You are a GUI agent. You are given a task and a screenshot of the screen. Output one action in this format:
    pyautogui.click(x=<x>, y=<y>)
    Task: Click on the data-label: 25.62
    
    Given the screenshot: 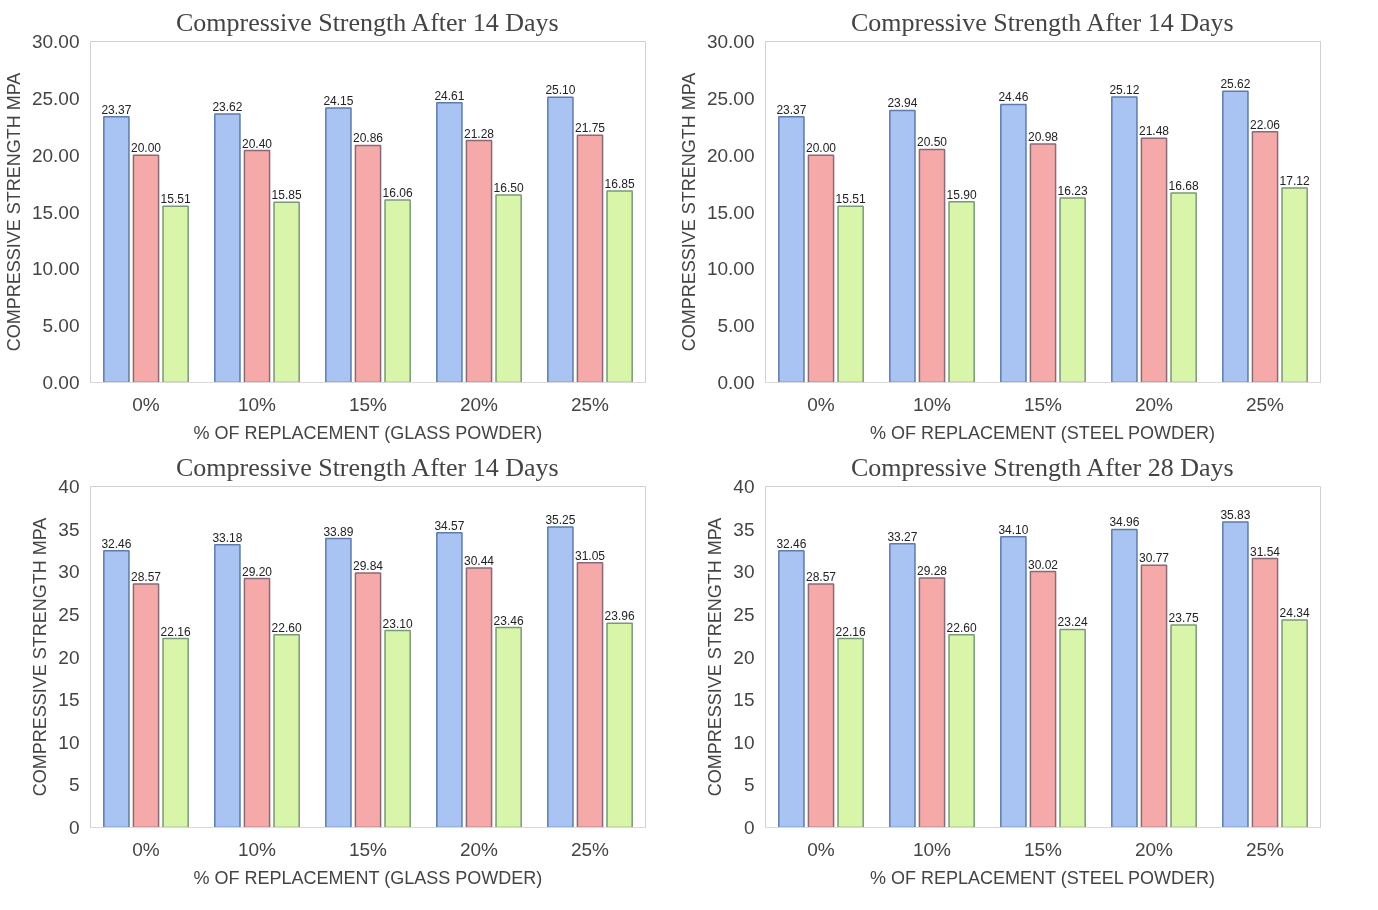 What is the action you would take?
    pyautogui.click(x=1235, y=84)
    